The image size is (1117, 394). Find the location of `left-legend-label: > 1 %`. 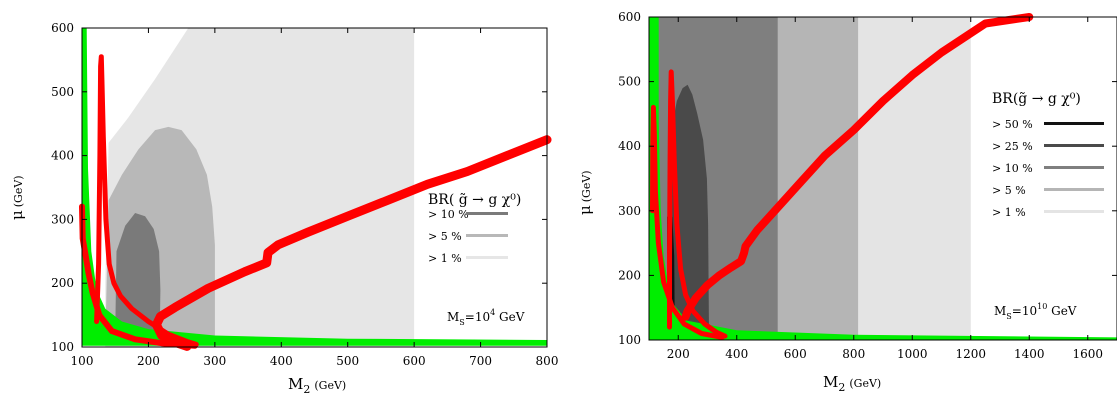

left-legend-label: > 1 % is located at coordinates (445, 258).